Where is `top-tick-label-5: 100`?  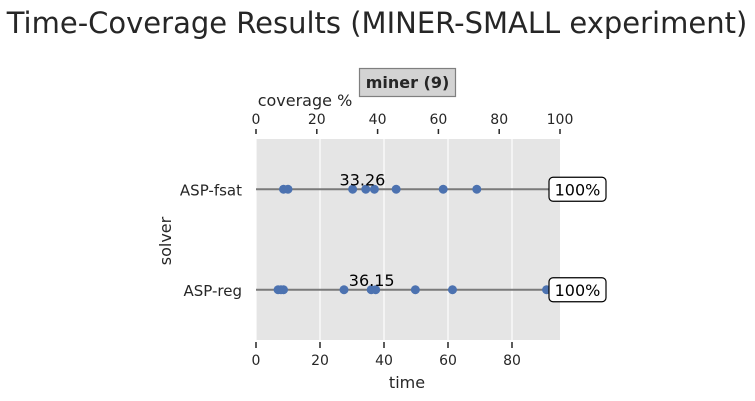
top-tick-label-5: 100 is located at coordinates (560, 120).